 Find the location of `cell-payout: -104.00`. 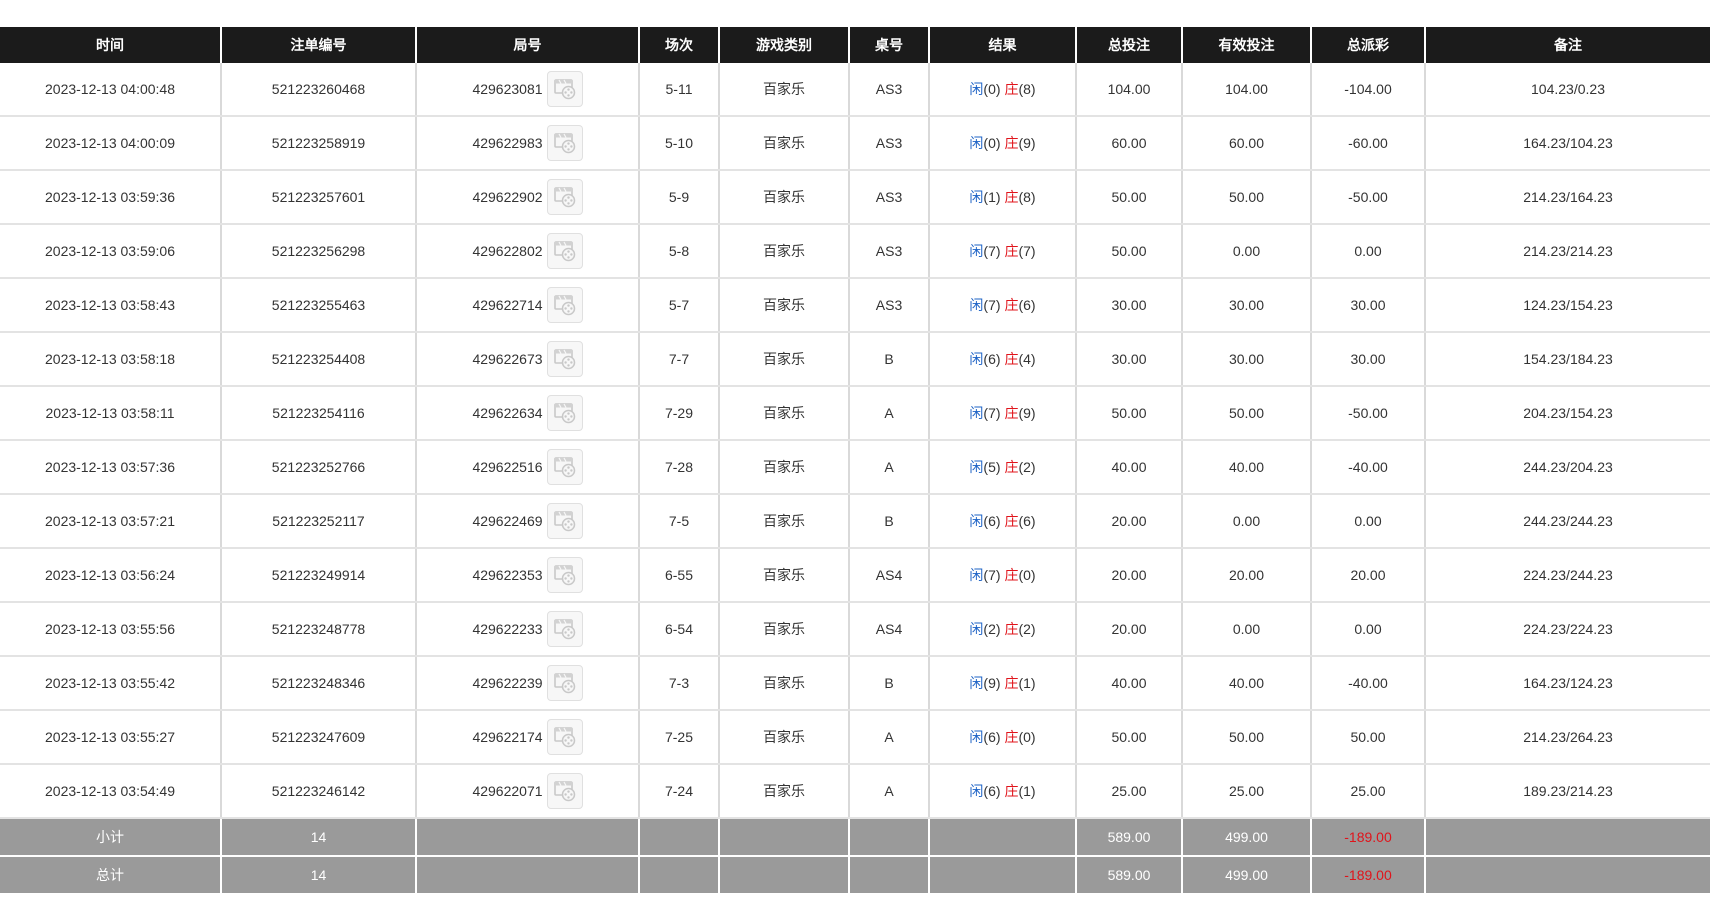

cell-payout: -104.00 is located at coordinates (1368, 90).